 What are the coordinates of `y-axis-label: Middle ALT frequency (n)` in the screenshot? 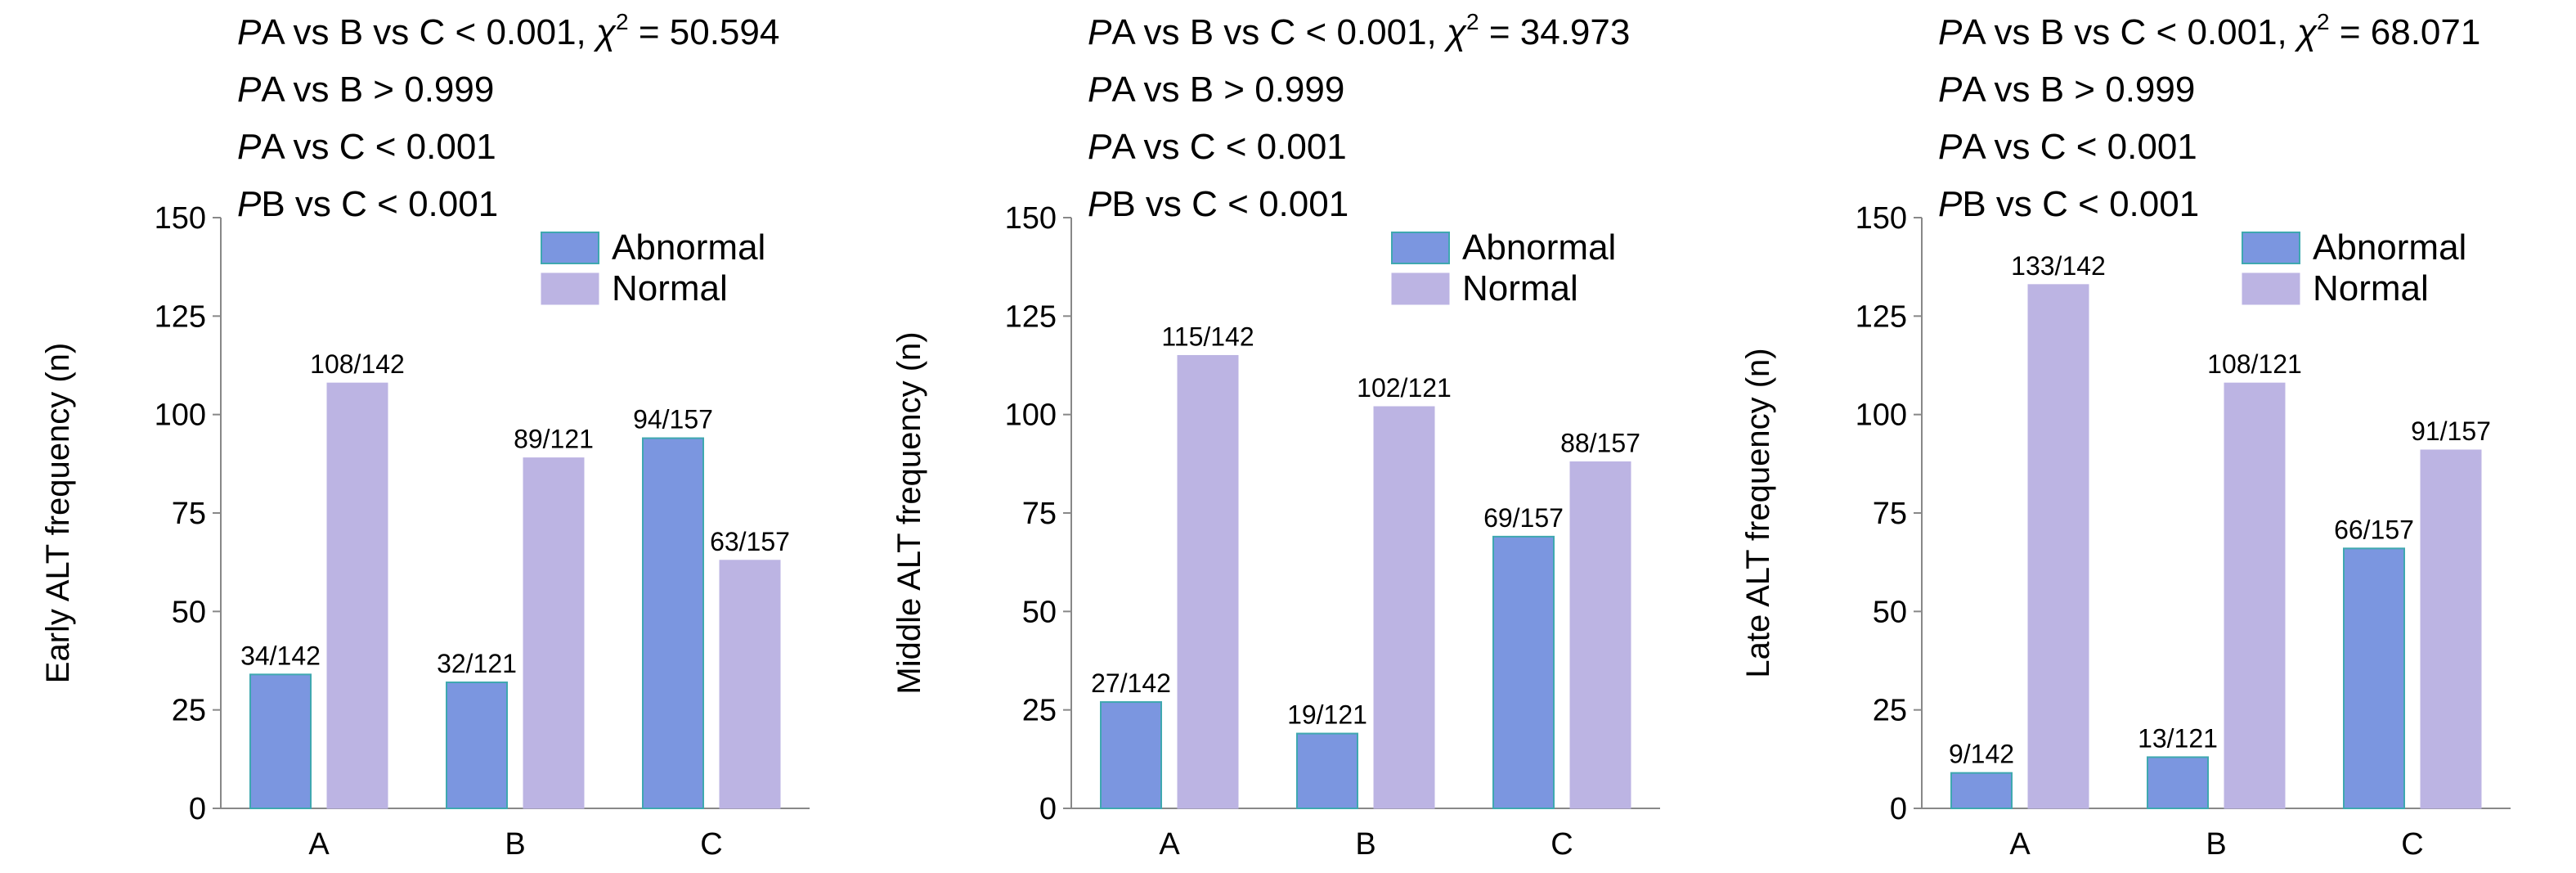 It's located at (909, 512).